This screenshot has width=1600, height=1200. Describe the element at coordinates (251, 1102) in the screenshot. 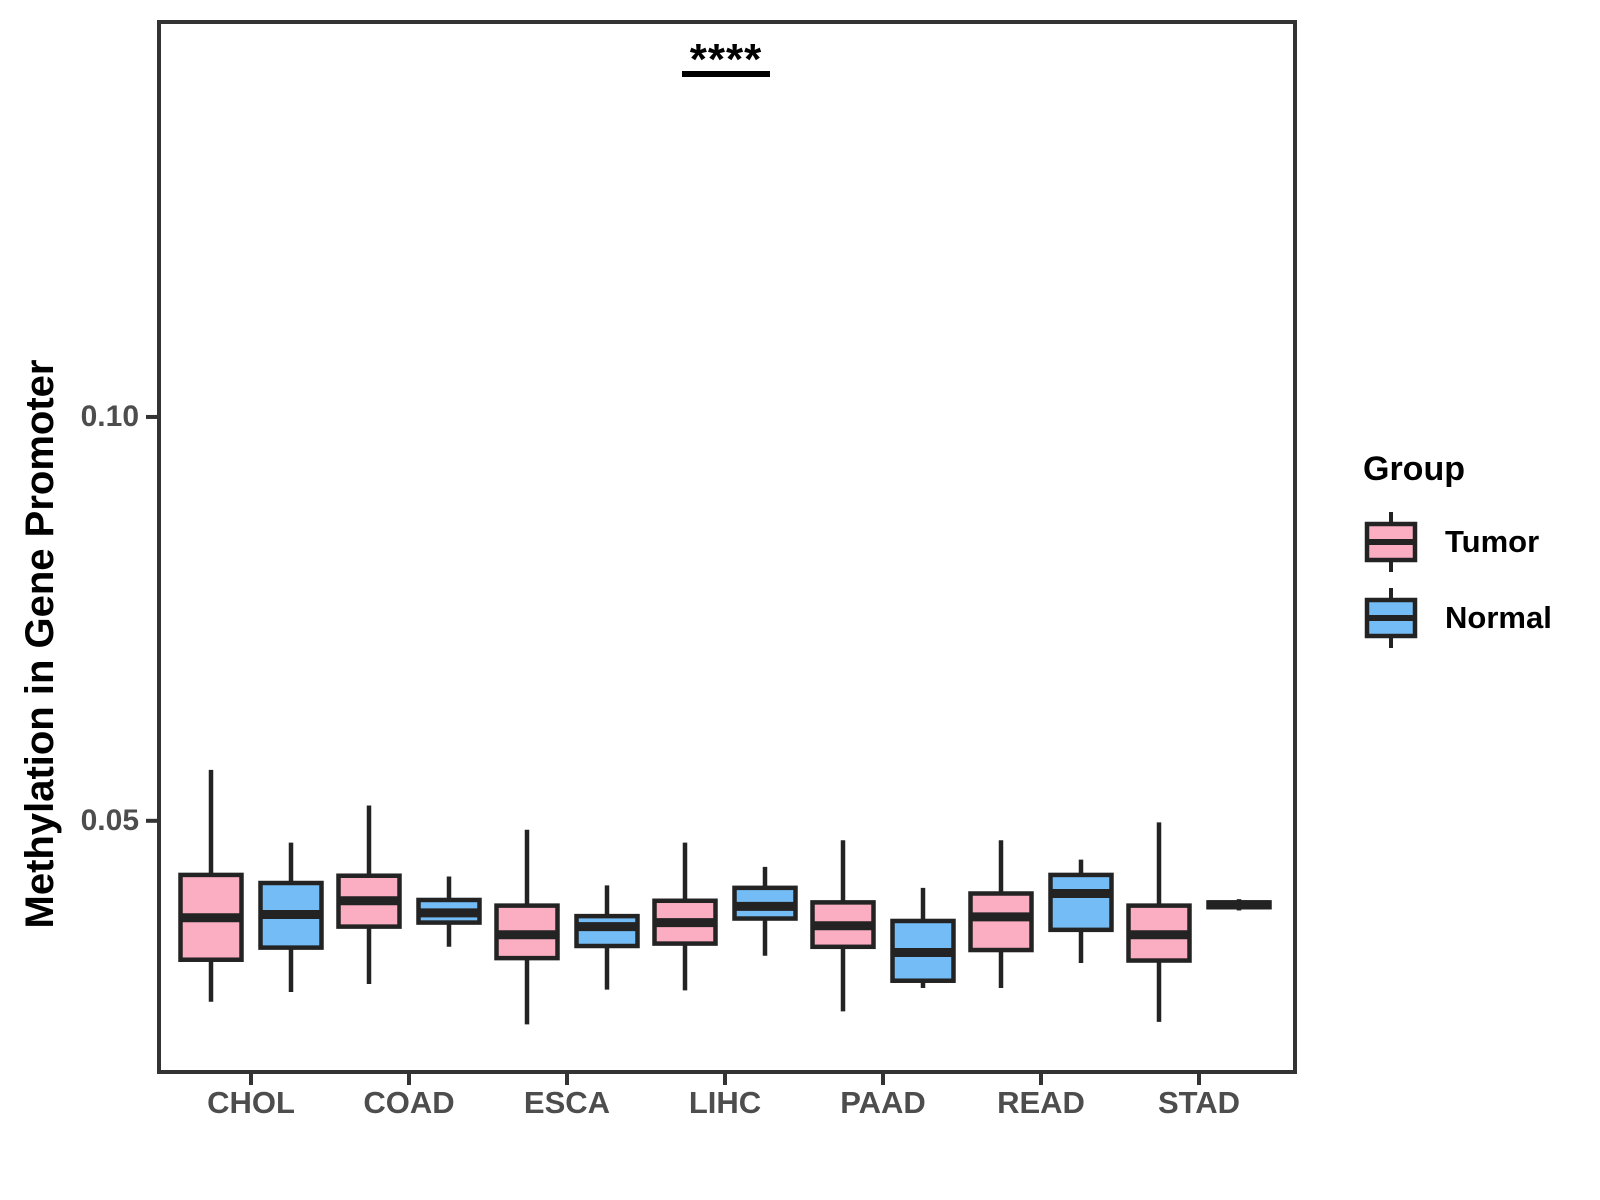

I see `x-tick-label-CHOL: CHOL` at that location.